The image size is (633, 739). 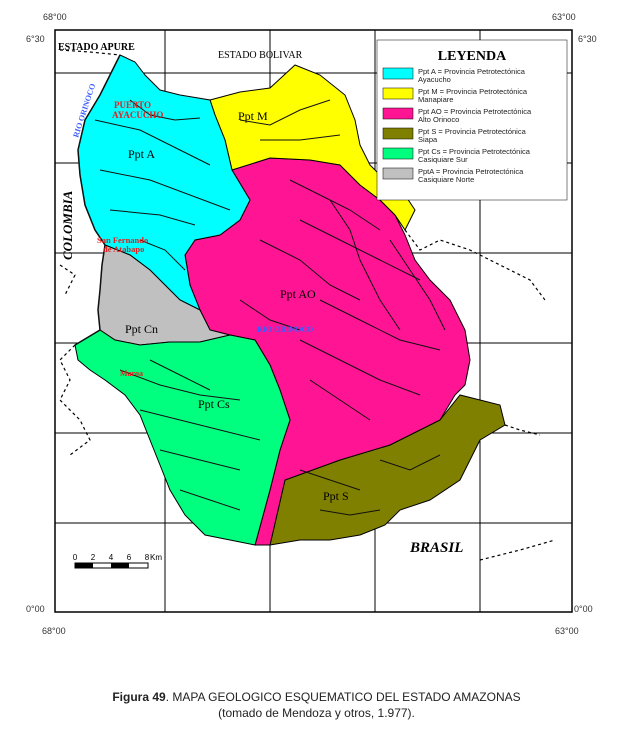 What do you see at coordinates (111, 557) in the screenshot?
I see `scale-tick-label: 4` at bounding box center [111, 557].